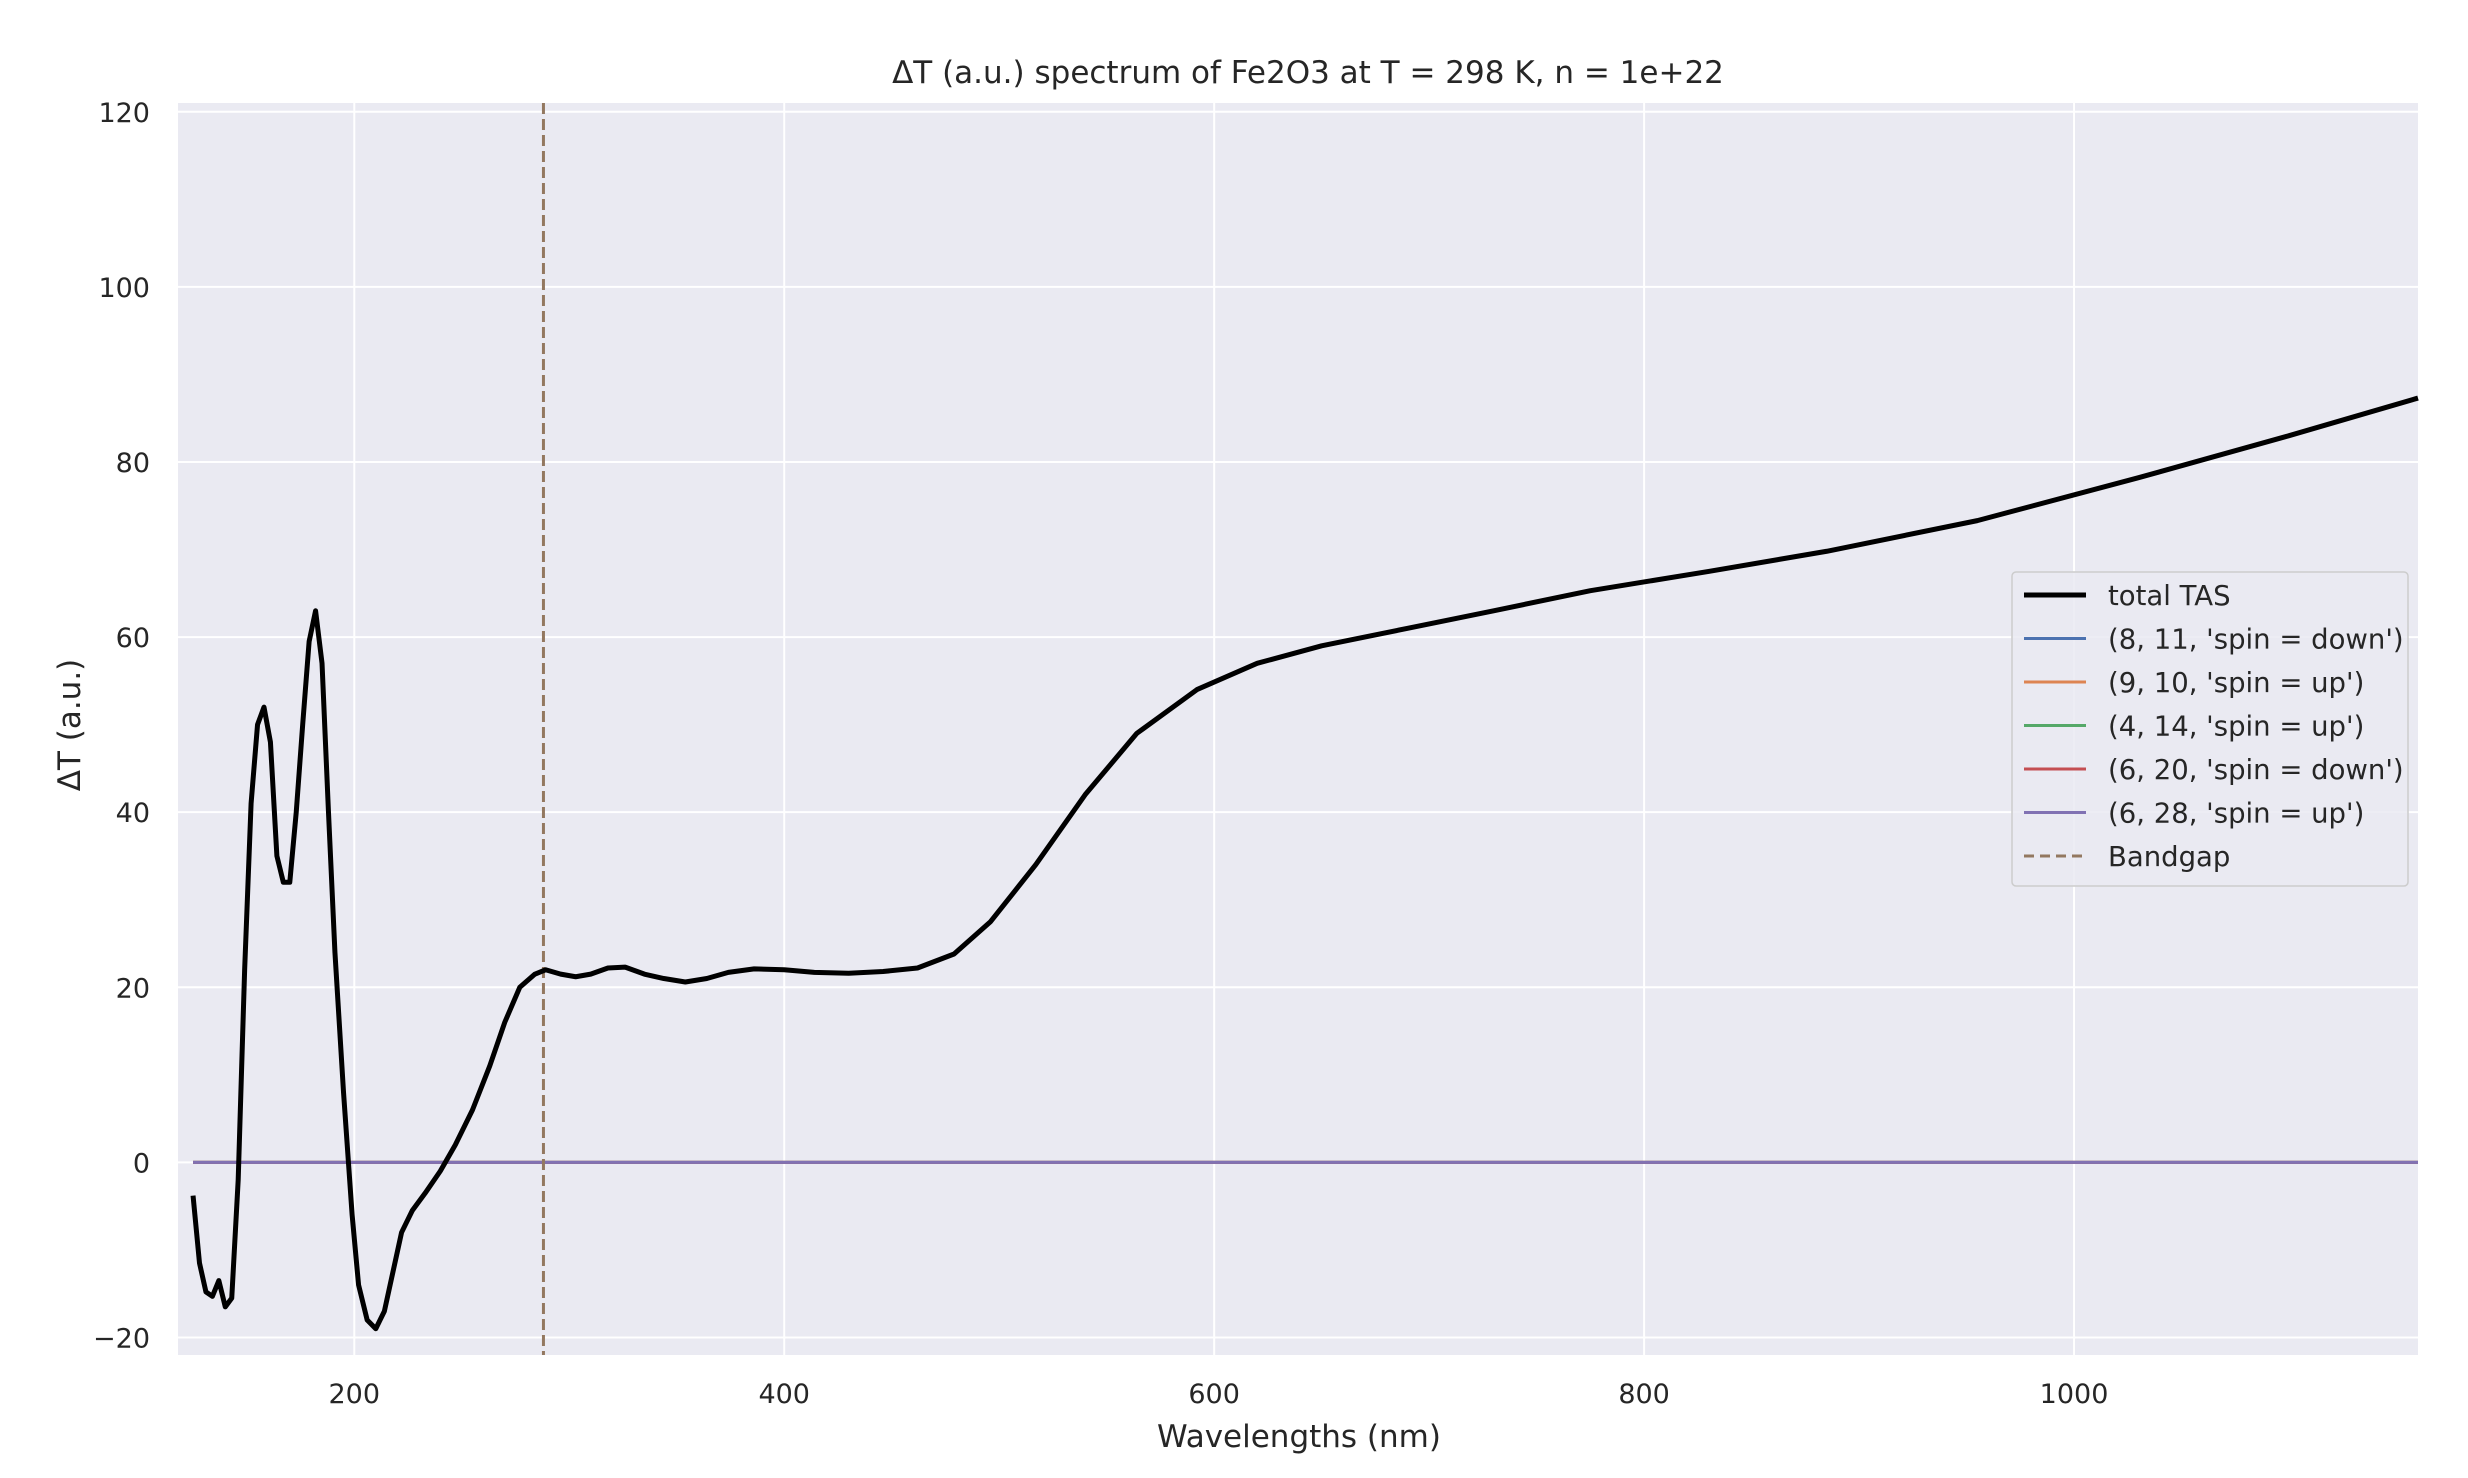 Image resolution: width=2468 pixels, height=1478 pixels. What do you see at coordinates (2074, 1394) in the screenshot?
I see `x-tick-label: 1000` at bounding box center [2074, 1394].